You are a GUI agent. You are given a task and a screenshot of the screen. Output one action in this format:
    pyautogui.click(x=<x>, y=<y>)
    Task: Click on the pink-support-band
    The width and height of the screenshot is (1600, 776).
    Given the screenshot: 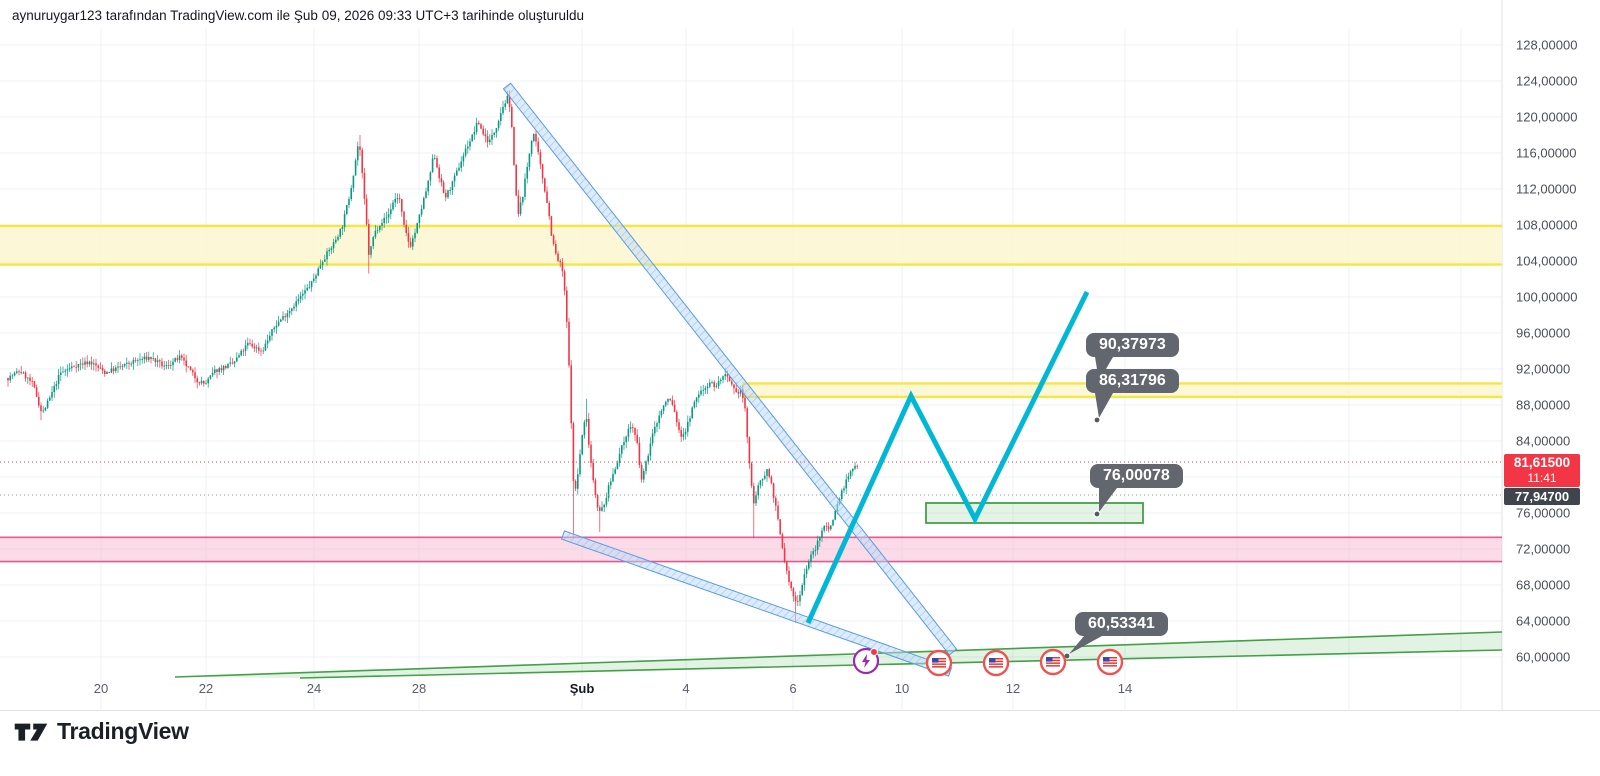 What is the action you would take?
    pyautogui.click(x=751, y=549)
    